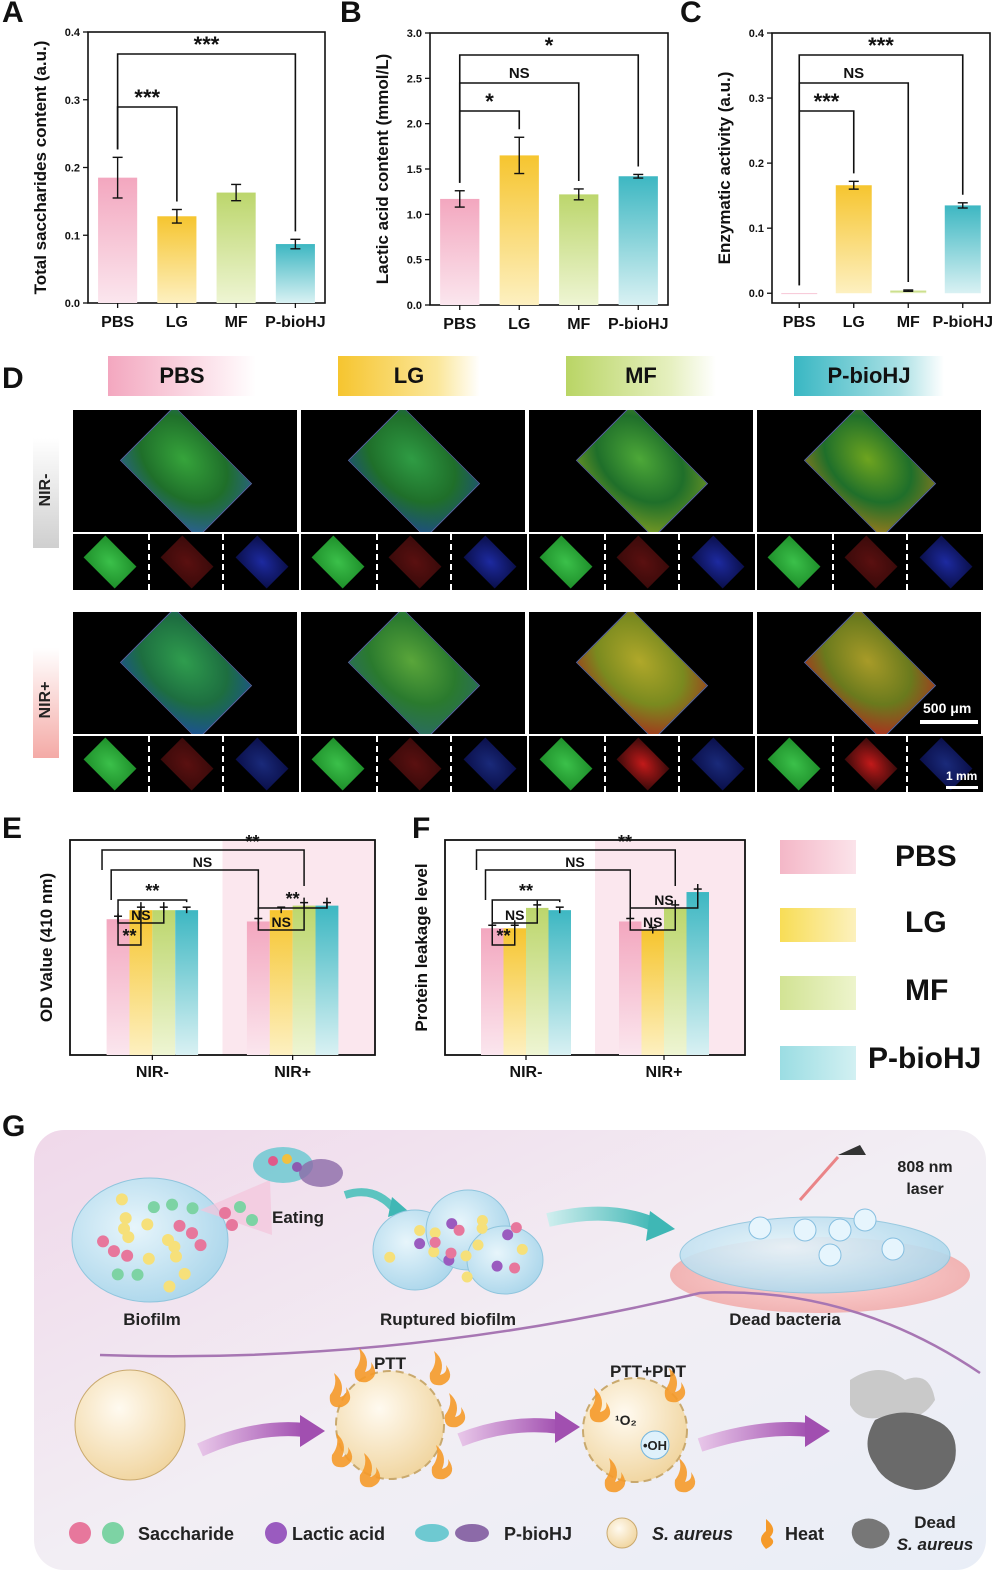 The width and height of the screenshot is (997, 1585). I want to click on legend-box-mf, so click(818, 993).